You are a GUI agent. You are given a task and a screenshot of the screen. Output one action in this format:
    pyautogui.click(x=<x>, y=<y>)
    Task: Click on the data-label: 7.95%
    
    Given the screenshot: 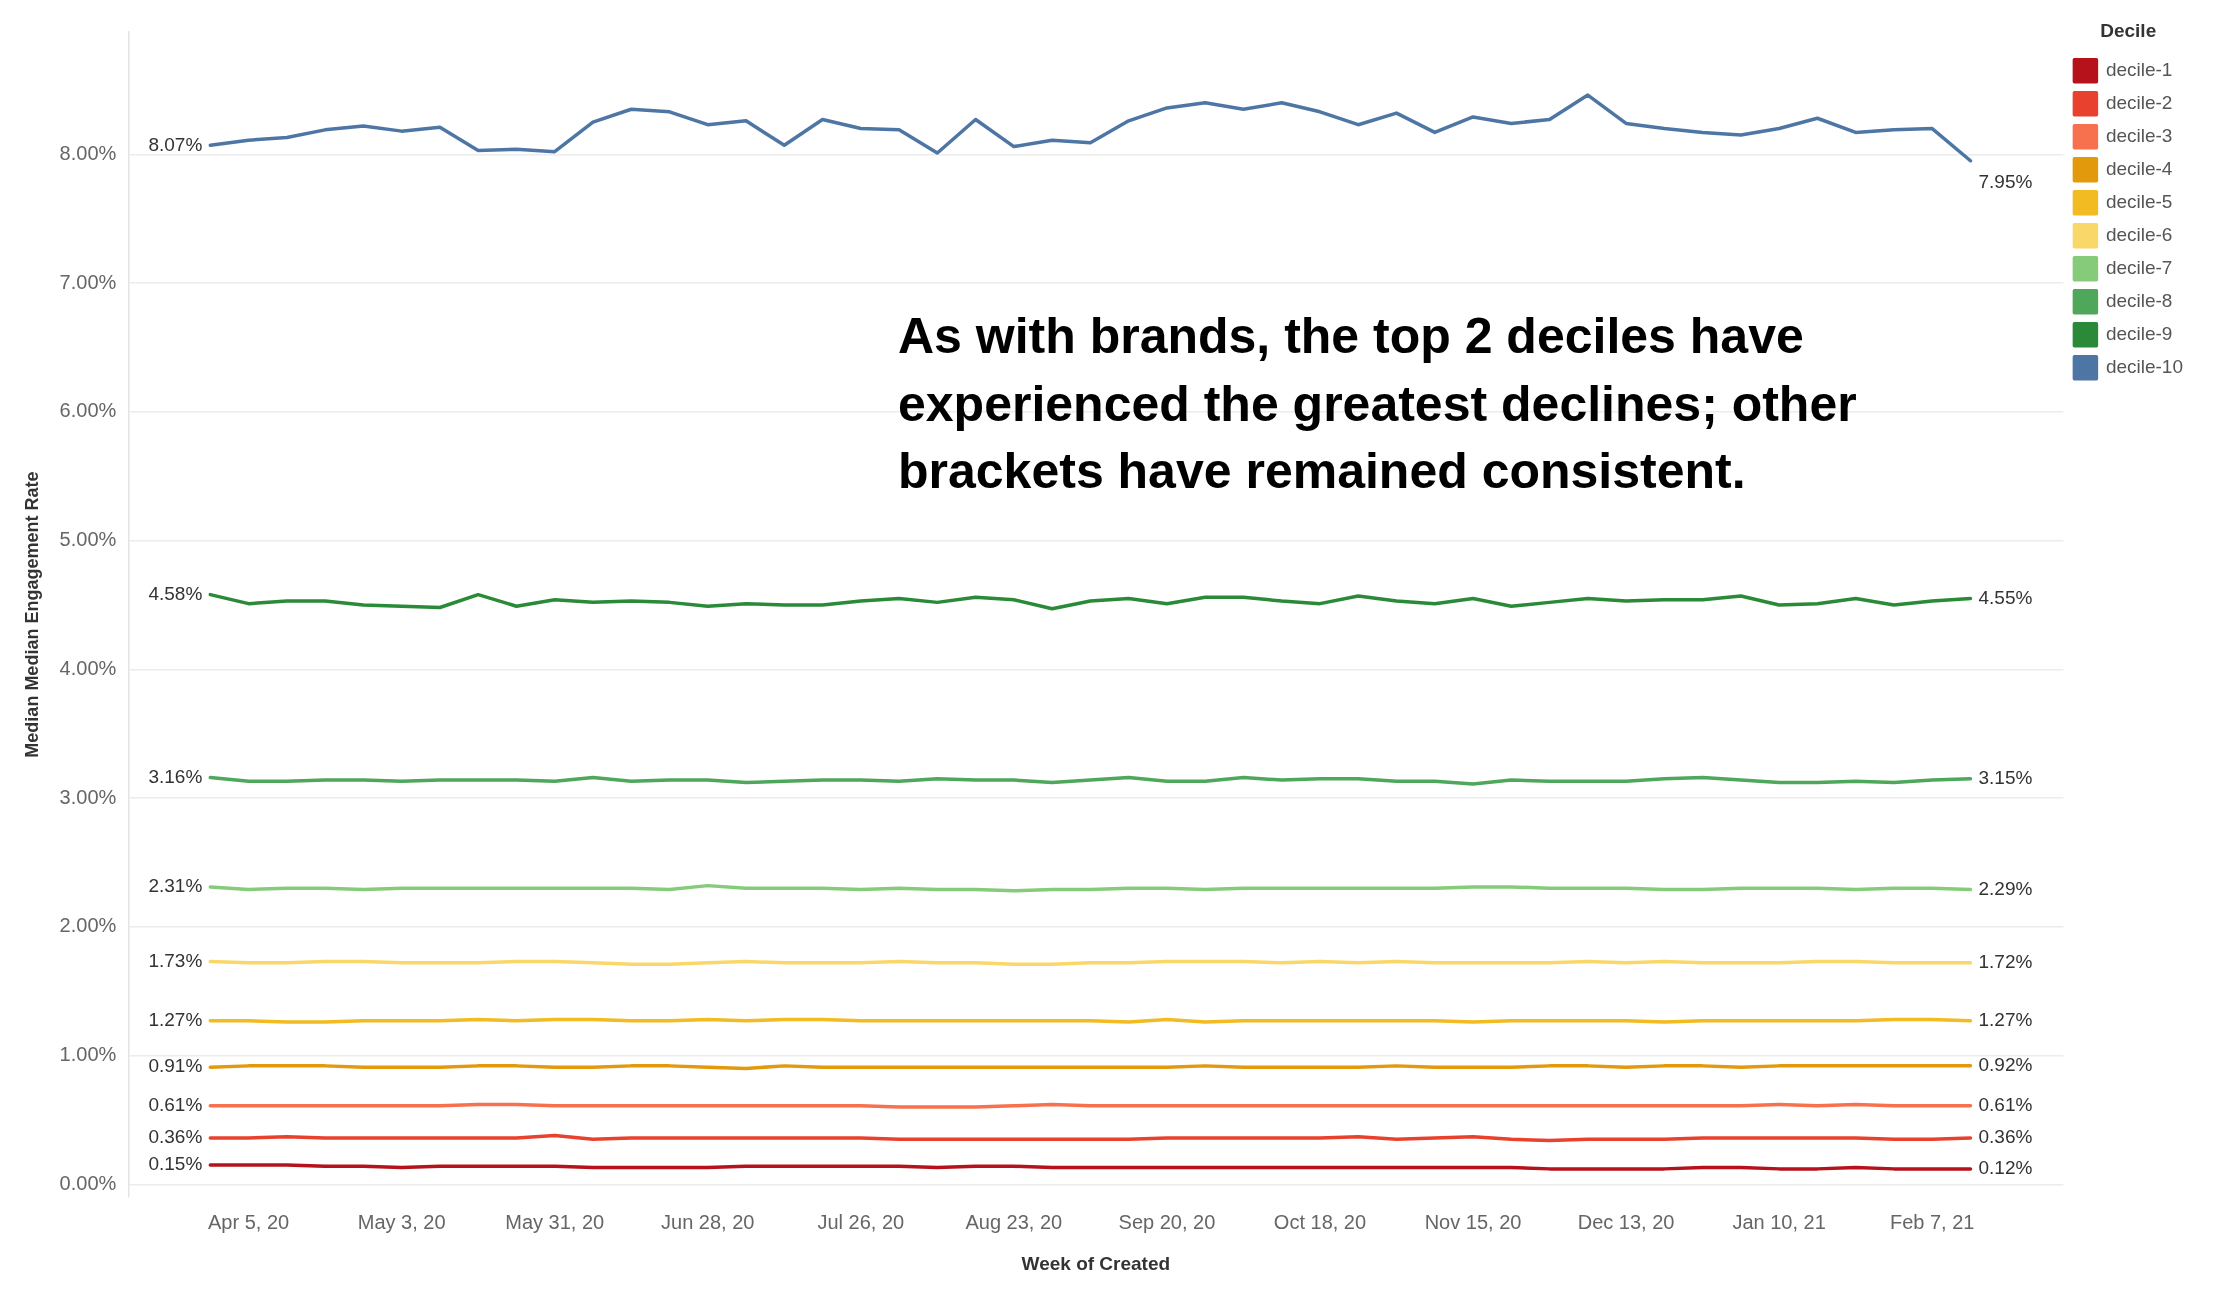 What is the action you would take?
    pyautogui.click(x=2005, y=181)
    